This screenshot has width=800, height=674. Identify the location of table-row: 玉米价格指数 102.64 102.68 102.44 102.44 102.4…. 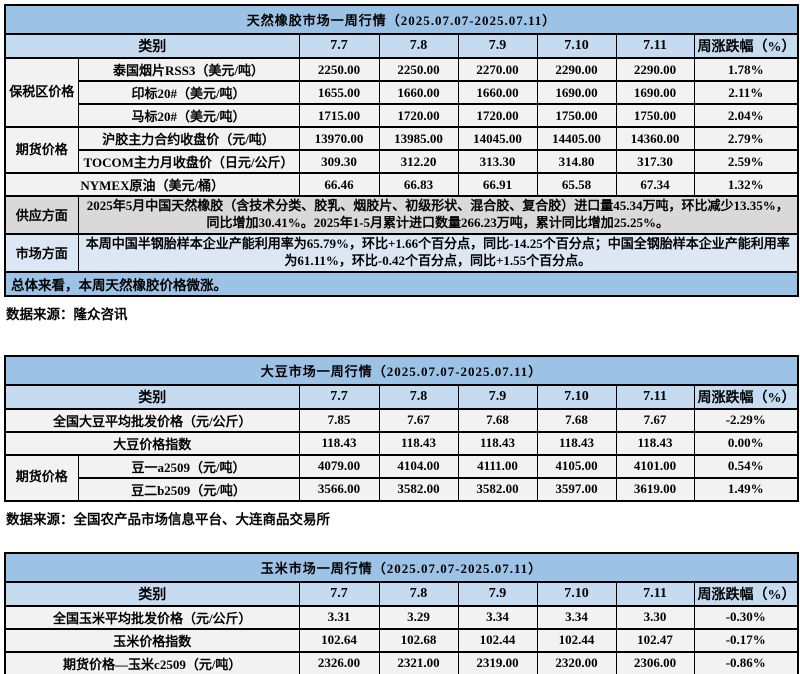
(401, 640).